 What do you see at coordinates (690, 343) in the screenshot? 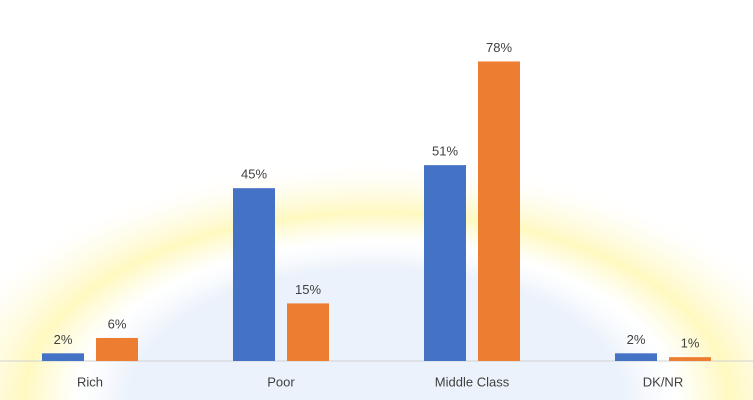
I see `value-label: 1%` at bounding box center [690, 343].